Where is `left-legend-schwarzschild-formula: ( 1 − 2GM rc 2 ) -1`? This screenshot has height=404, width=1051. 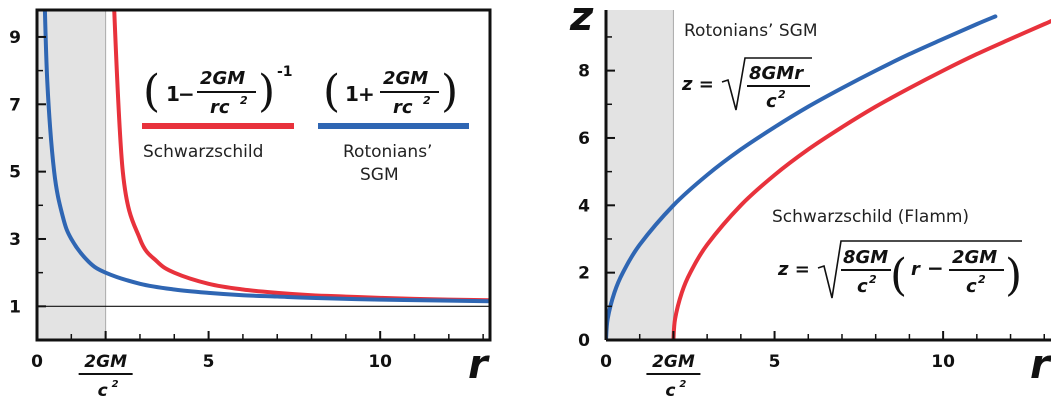 left-legend-schwarzschild-formula: ( 1 − 2GM rc 2 ) -1 is located at coordinates (218, 91).